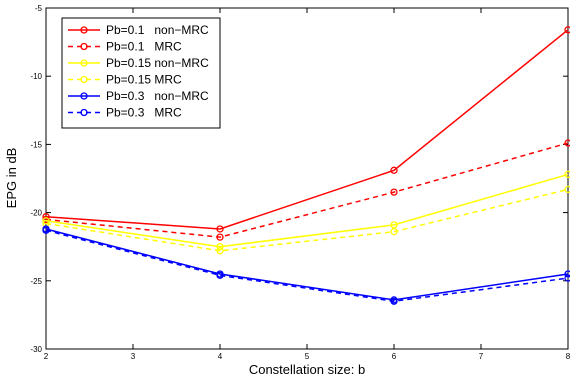  Describe the element at coordinates (307, 356) in the screenshot. I see `x-tick-label: 5` at that location.